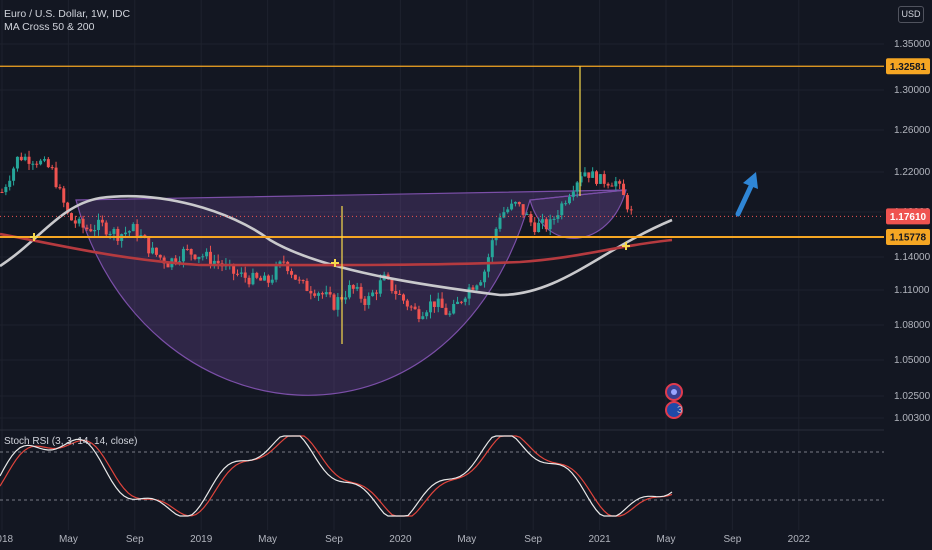  Describe the element at coordinates (674, 401) in the screenshot. I see `event-badges: 3` at that location.